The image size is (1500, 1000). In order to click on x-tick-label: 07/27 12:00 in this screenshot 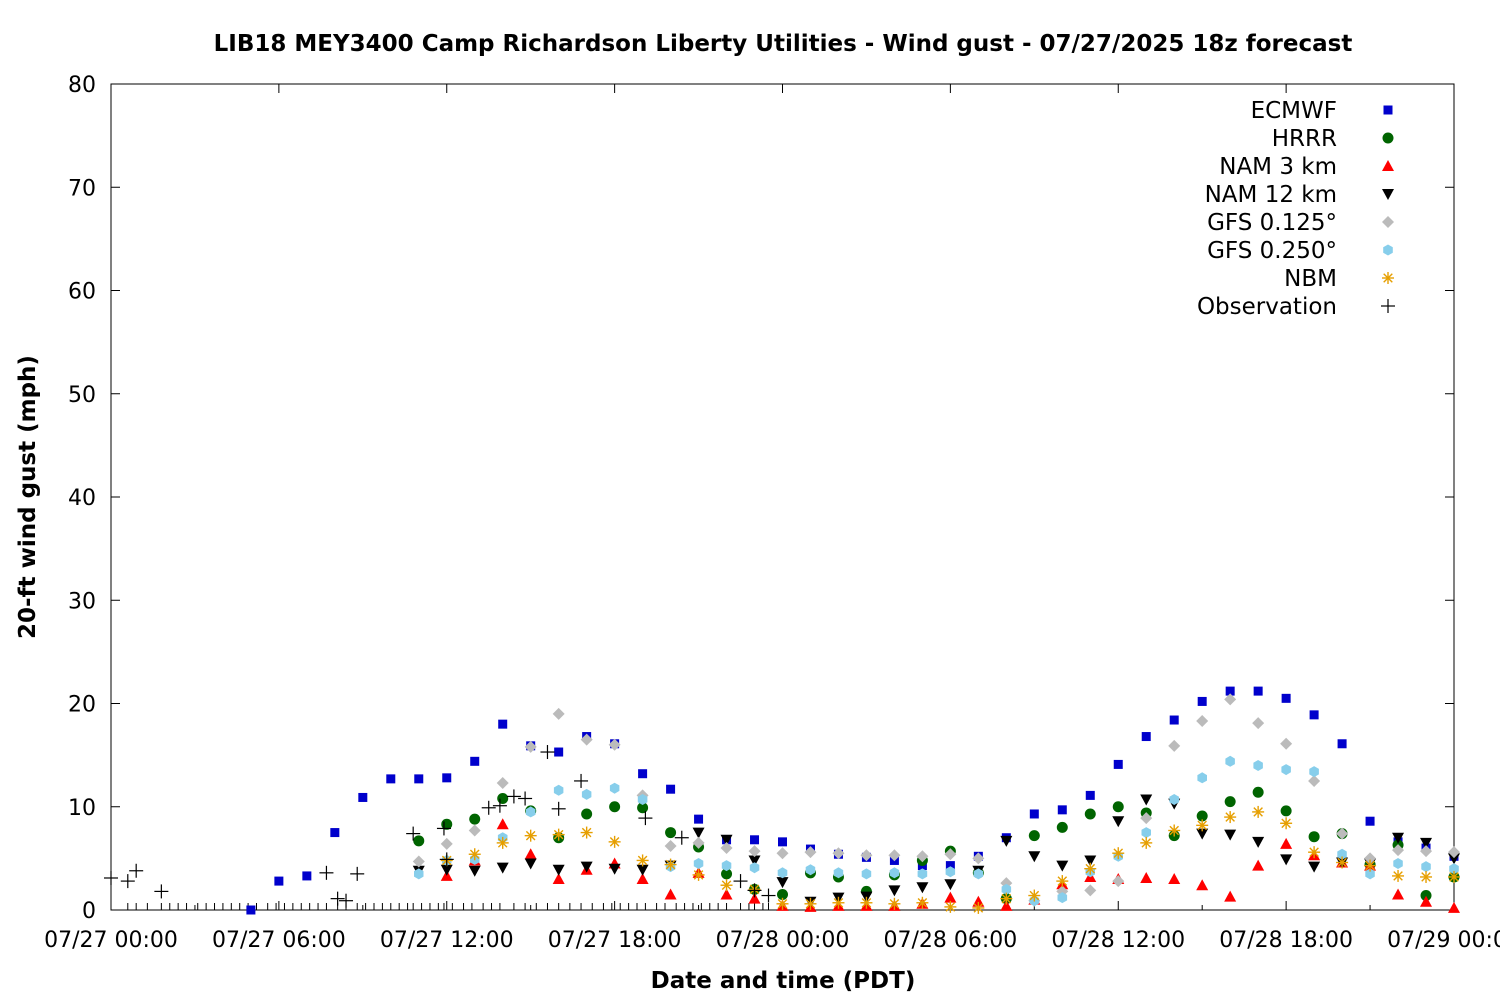, I will do `click(447, 940)`.